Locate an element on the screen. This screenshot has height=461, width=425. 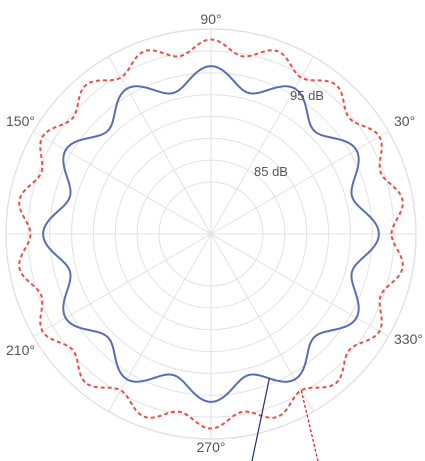
radial-label-95: 95 dB is located at coordinates (307, 95).